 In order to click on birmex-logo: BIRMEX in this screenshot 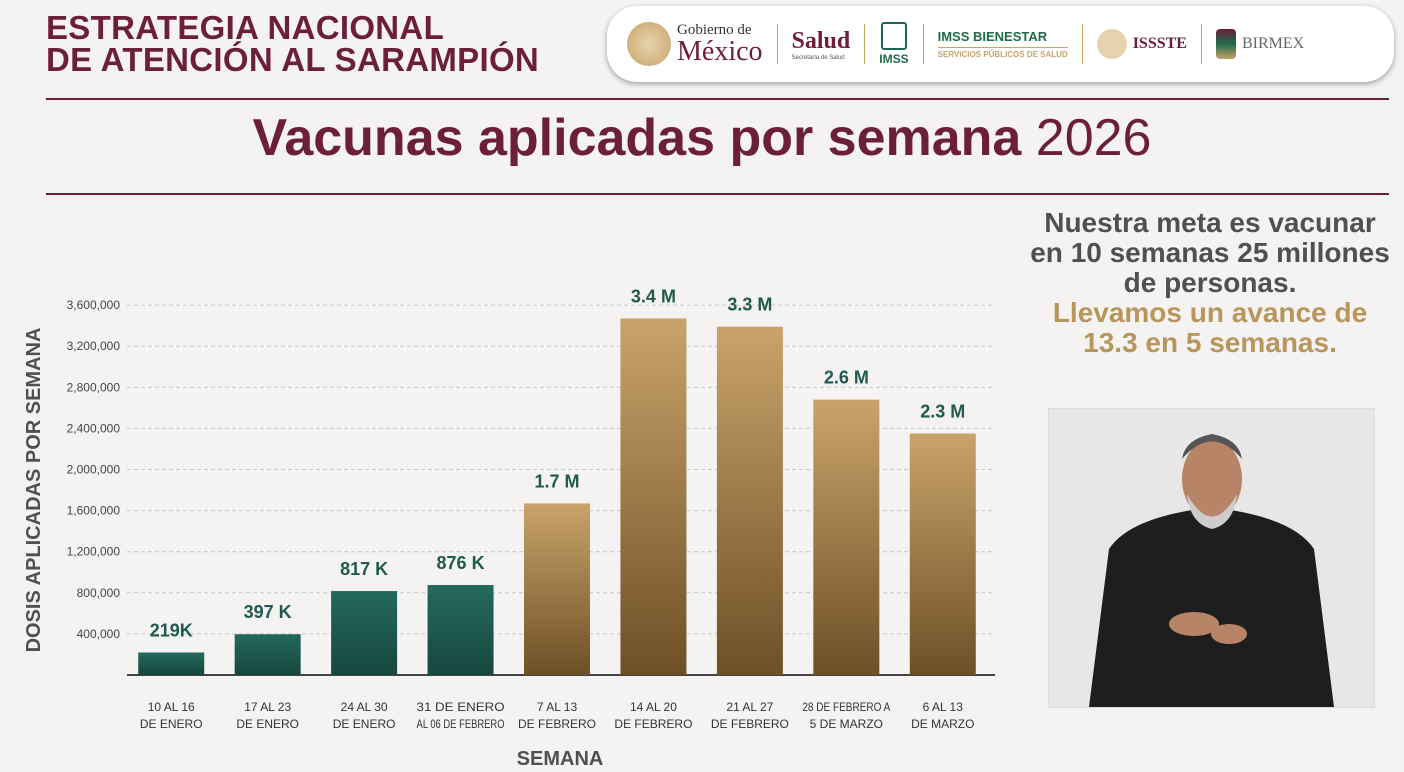, I will do `click(1260, 44)`.